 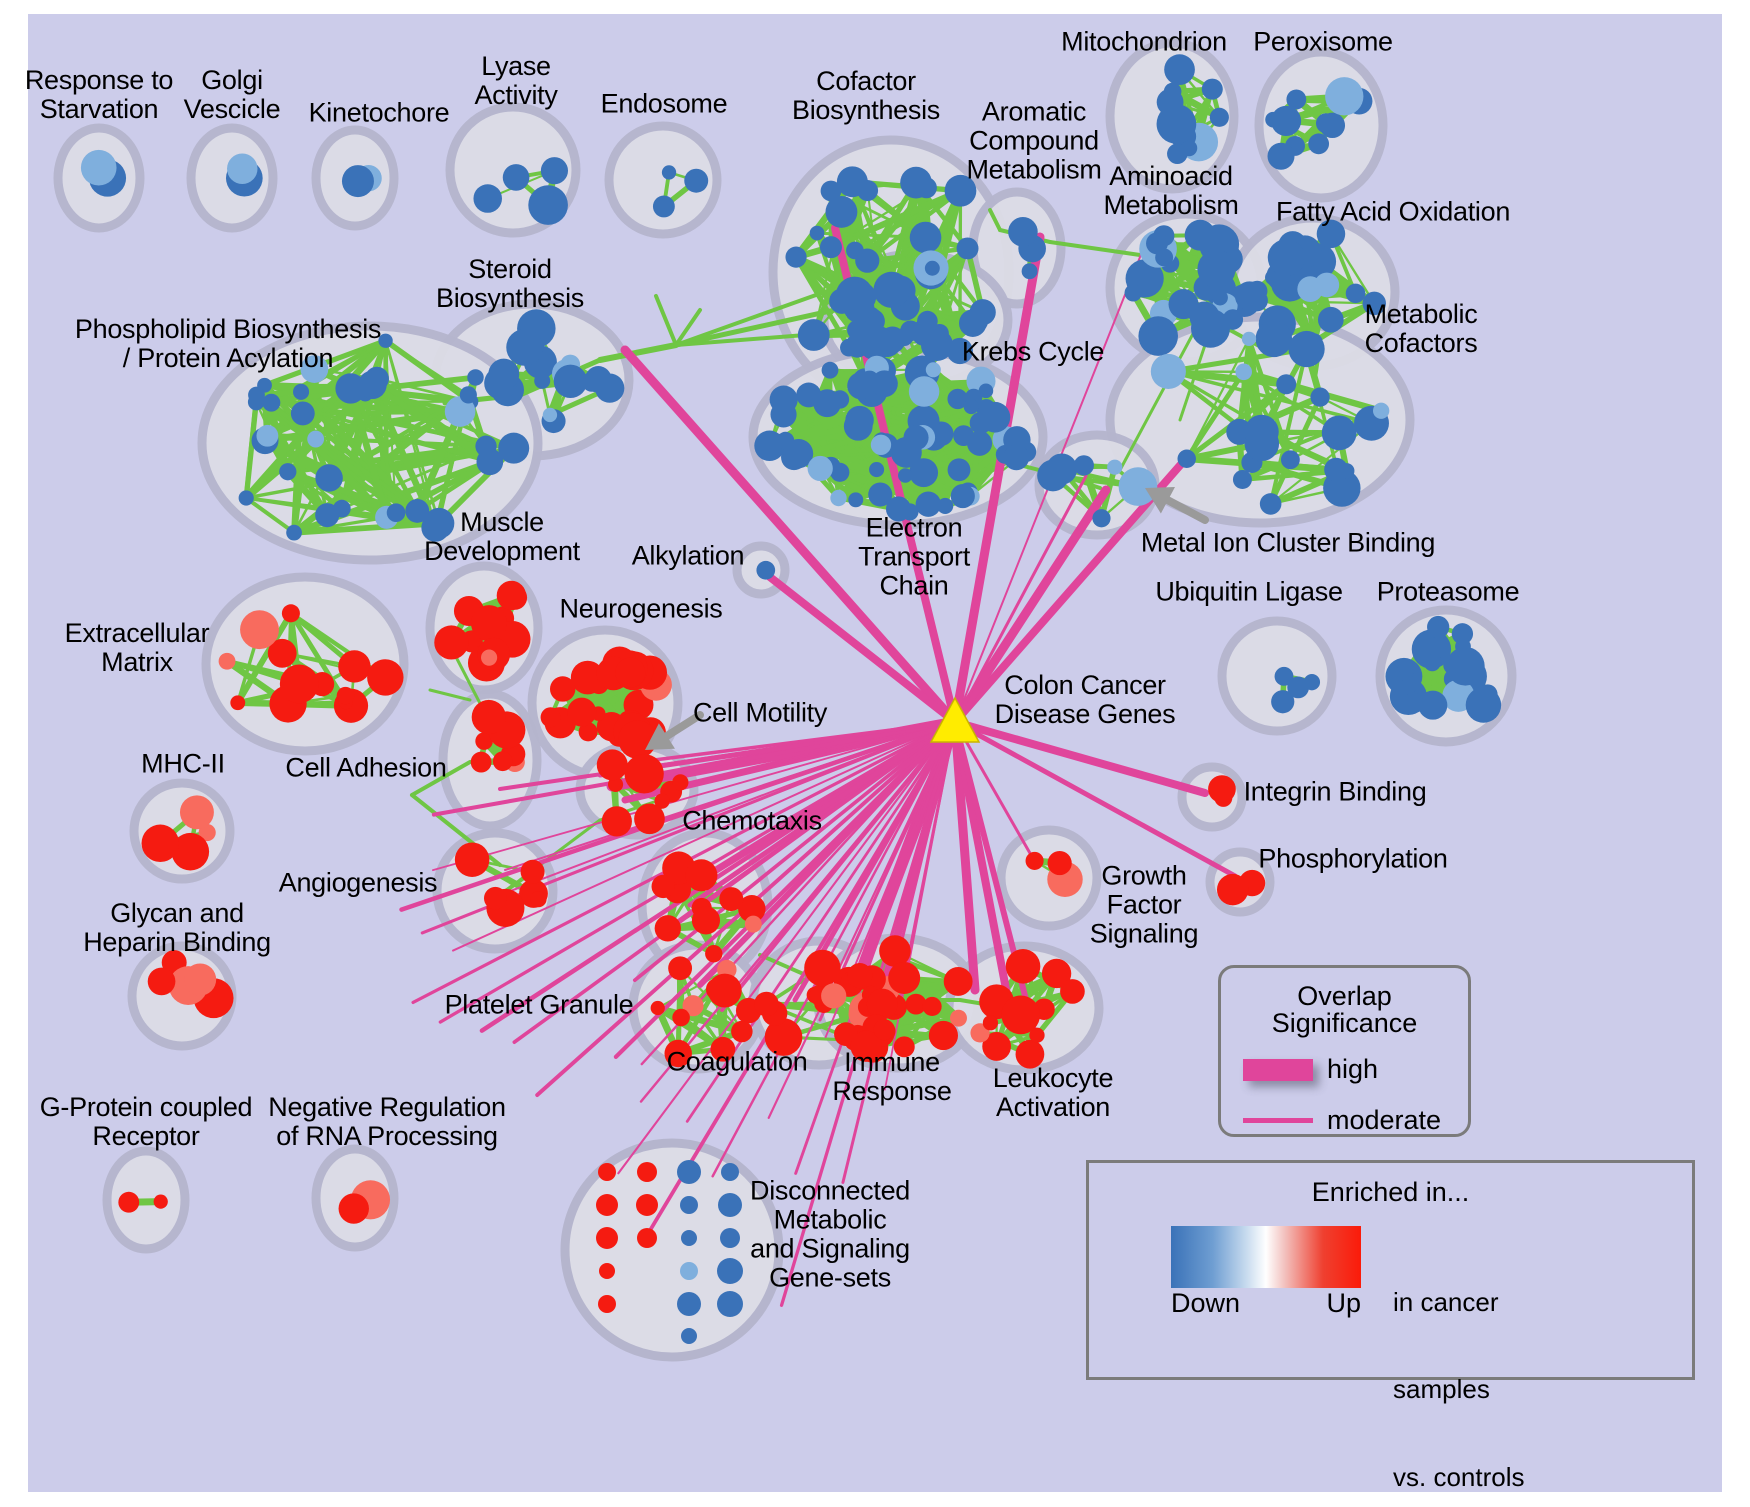 I want to click on cluster-endosome, so click(x=663, y=180).